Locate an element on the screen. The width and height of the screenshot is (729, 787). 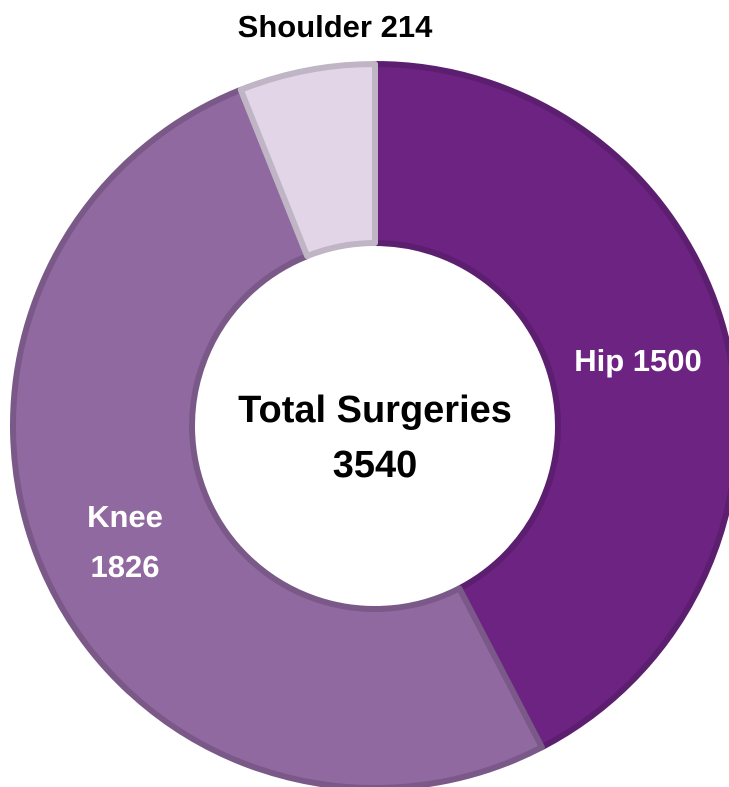
slice-label: Knee 1826 is located at coordinates (125, 541).